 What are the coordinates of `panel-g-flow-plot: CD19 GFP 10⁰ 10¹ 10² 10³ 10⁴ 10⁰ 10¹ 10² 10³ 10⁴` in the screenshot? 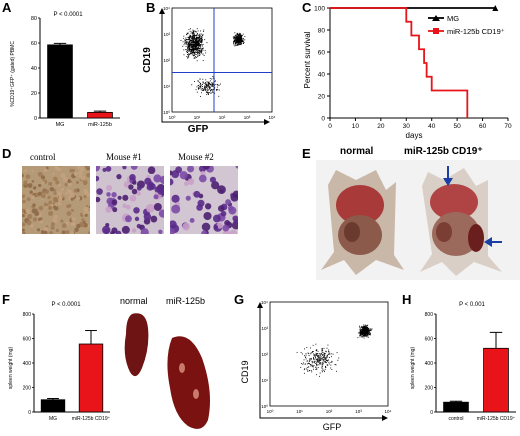 It's located at (316, 366).